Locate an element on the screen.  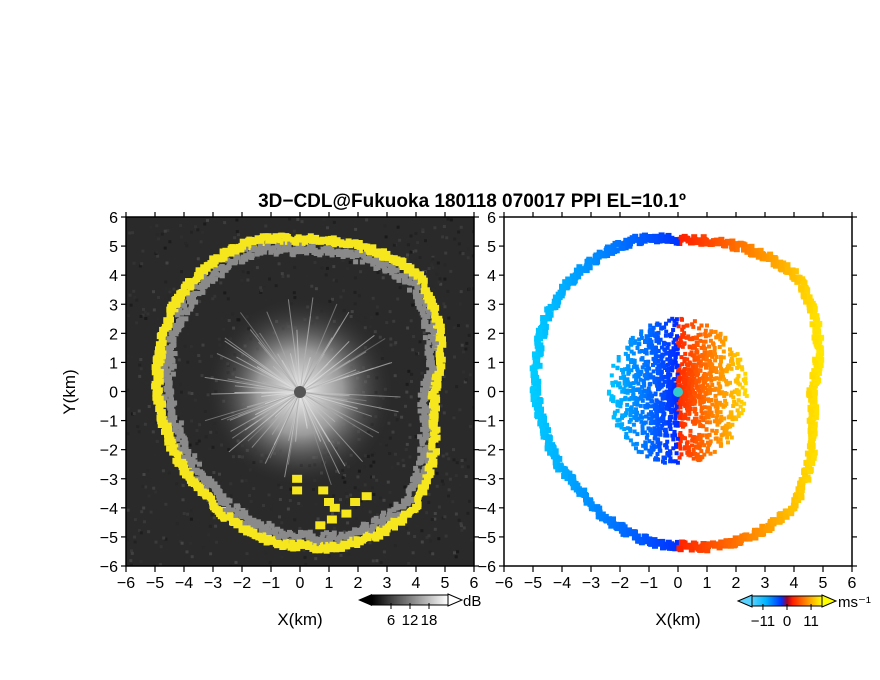
x-tick-label: −2 is located at coordinates (242, 583).